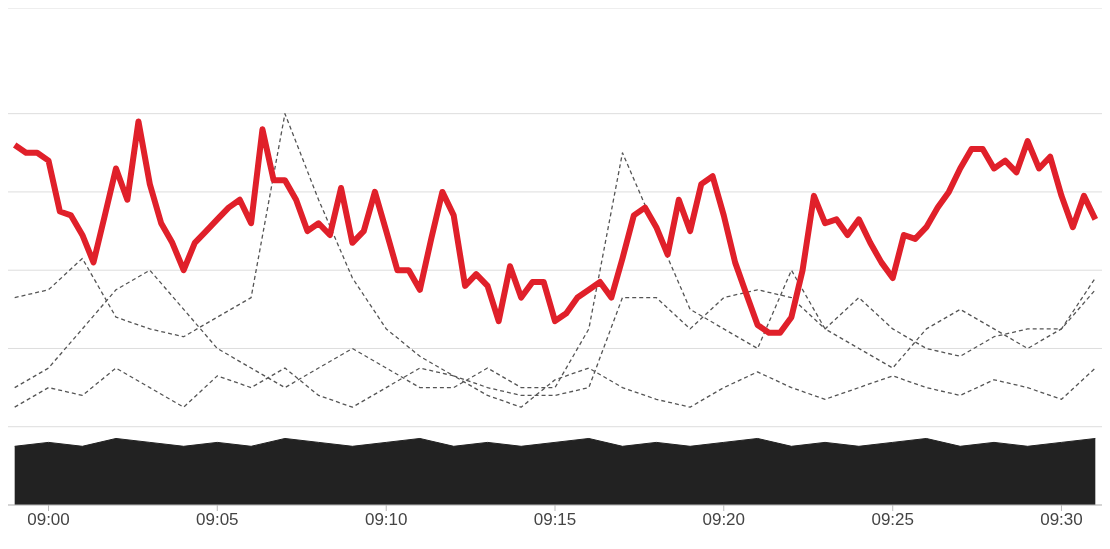 This screenshot has width=1110, height=549. What do you see at coordinates (48, 520) in the screenshot?
I see `x-tick-label: 09:00` at bounding box center [48, 520].